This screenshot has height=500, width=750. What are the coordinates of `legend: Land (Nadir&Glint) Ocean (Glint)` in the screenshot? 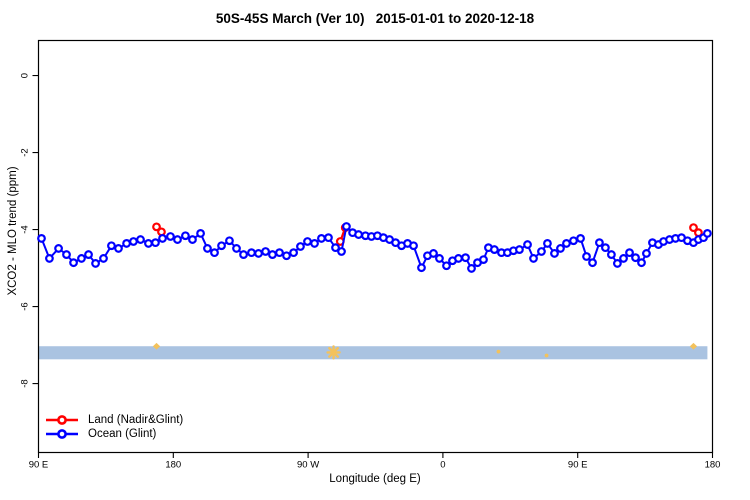 It's located at (114, 427).